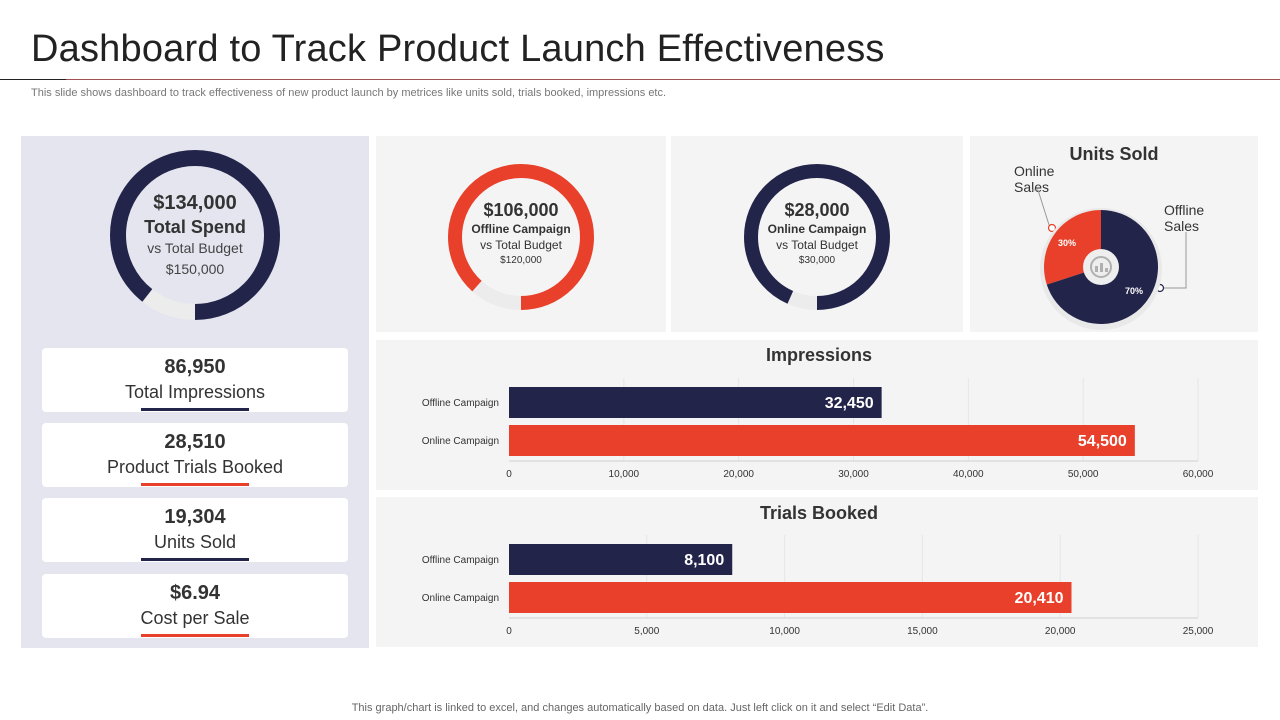 The image size is (1280, 720). Describe the element at coordinates (849, 403) in the screenshot. I see `bar-value-label: 32,450` at that location.